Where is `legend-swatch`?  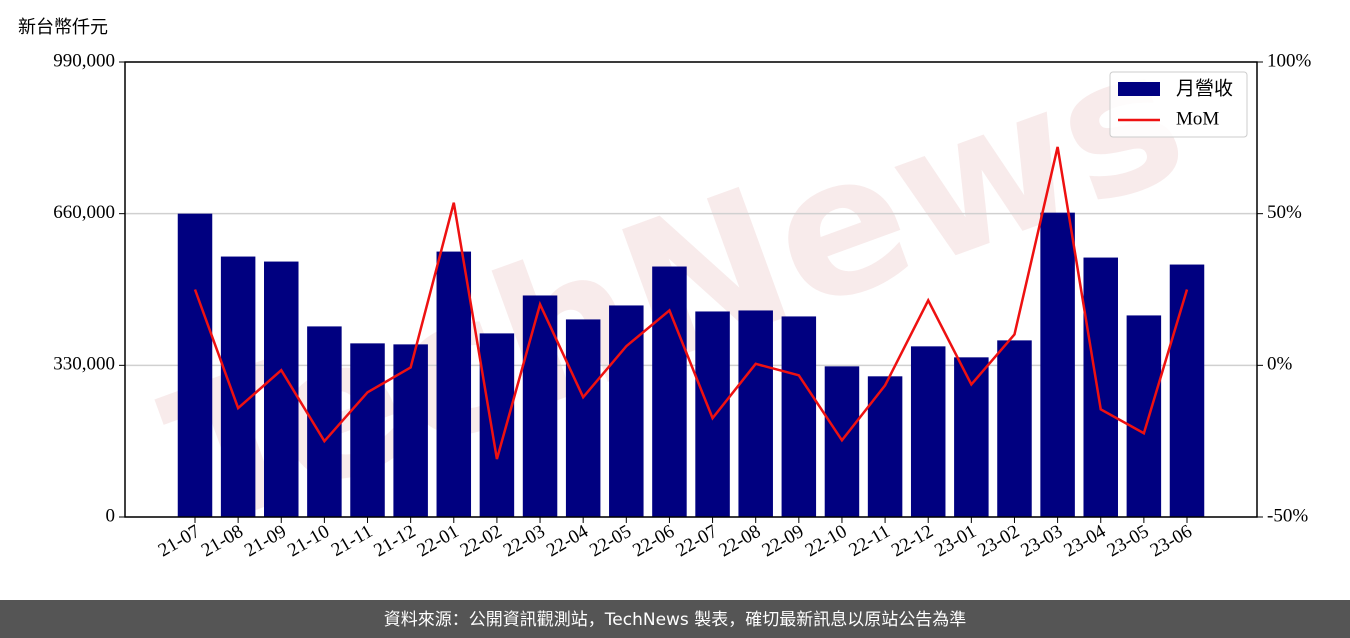 legend-swatch is located at coordinates (1139, 89).